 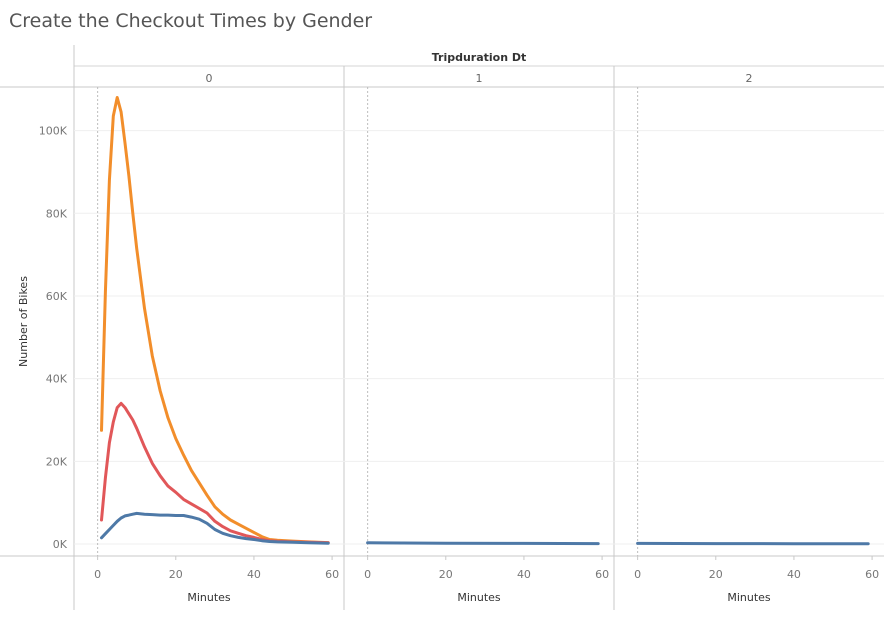 I want to click on y-tick-label: 100K, so click(x=53, y=131).